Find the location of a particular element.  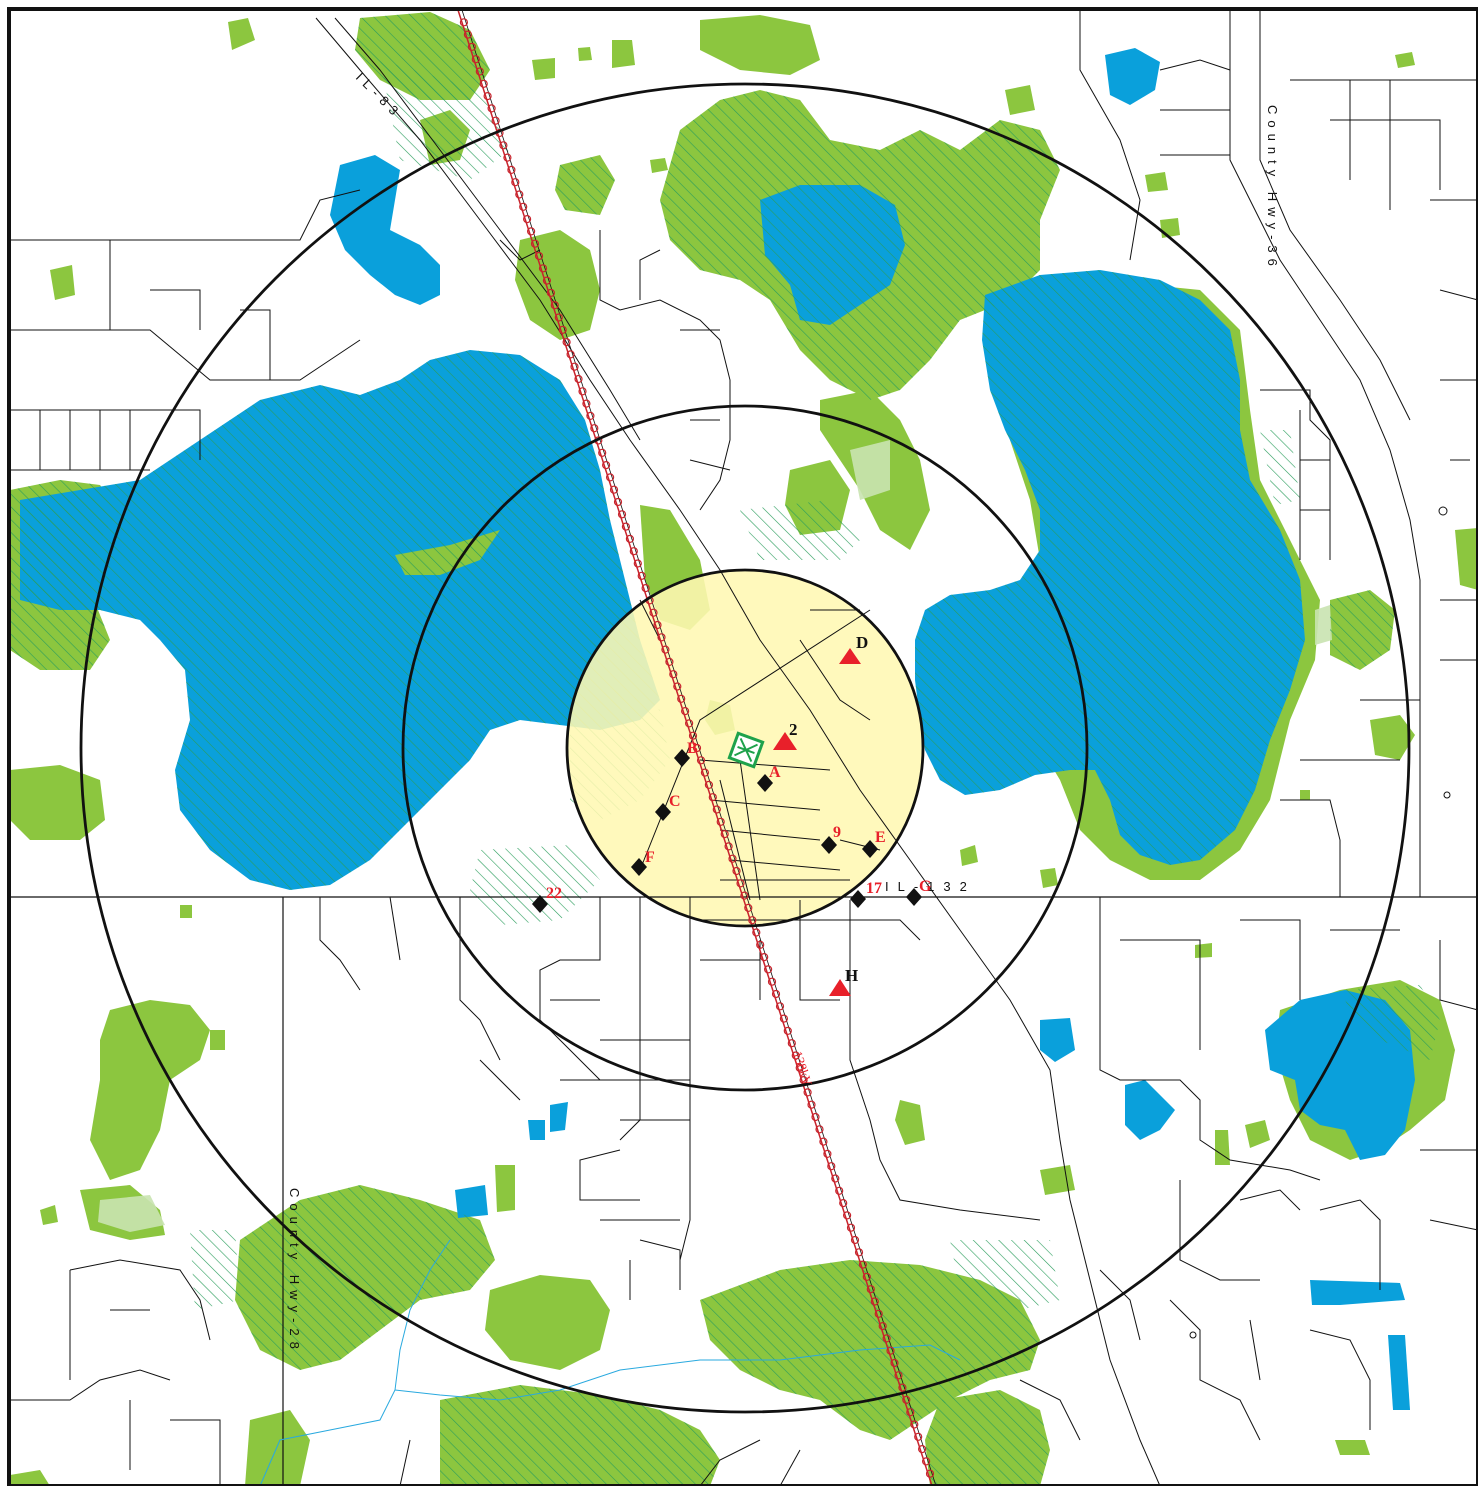

diamond-marker-a: A is located at coordinates (769, 778).